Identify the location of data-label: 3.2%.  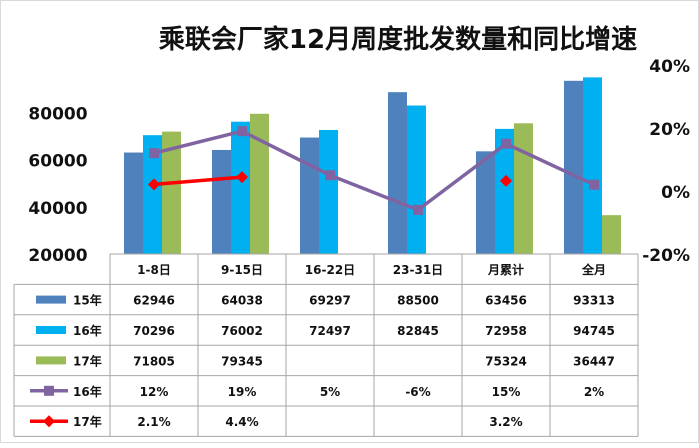
(505, 422).